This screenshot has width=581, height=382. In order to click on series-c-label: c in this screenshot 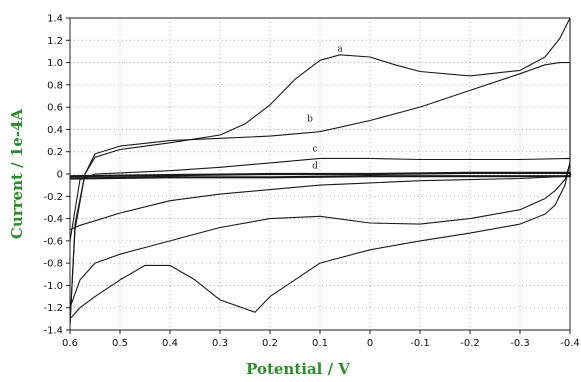, I will do `click(314, 150)`.